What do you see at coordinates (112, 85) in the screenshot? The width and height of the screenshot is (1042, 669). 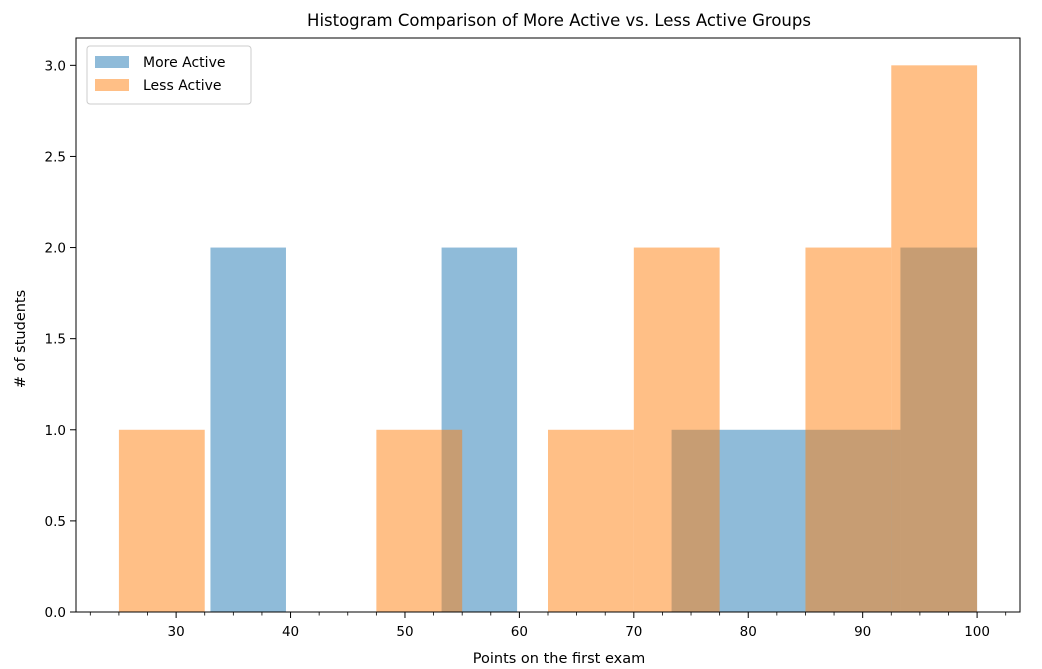 I see `legend-swatch-less-active` at bounding box center [112, 85].